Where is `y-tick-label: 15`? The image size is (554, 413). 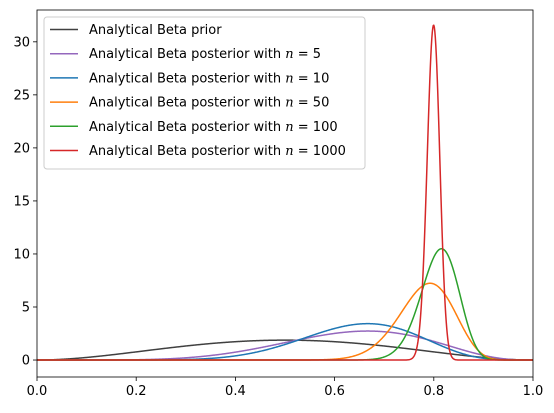 y-tick-label: 15 is located at coordinates (21, 201).